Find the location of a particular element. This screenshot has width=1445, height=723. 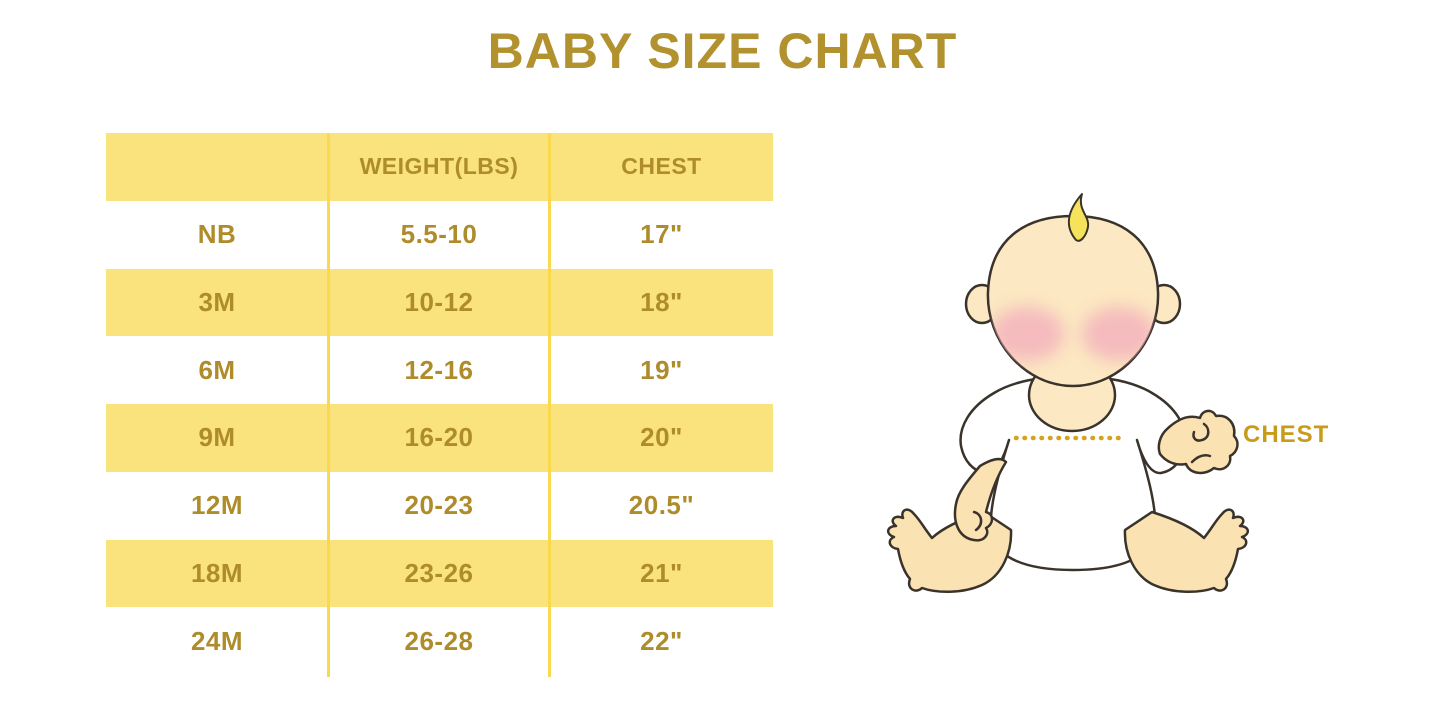

table-header-row: WEIGHT(LBS) CHEST is located at coordinates (439, 167).